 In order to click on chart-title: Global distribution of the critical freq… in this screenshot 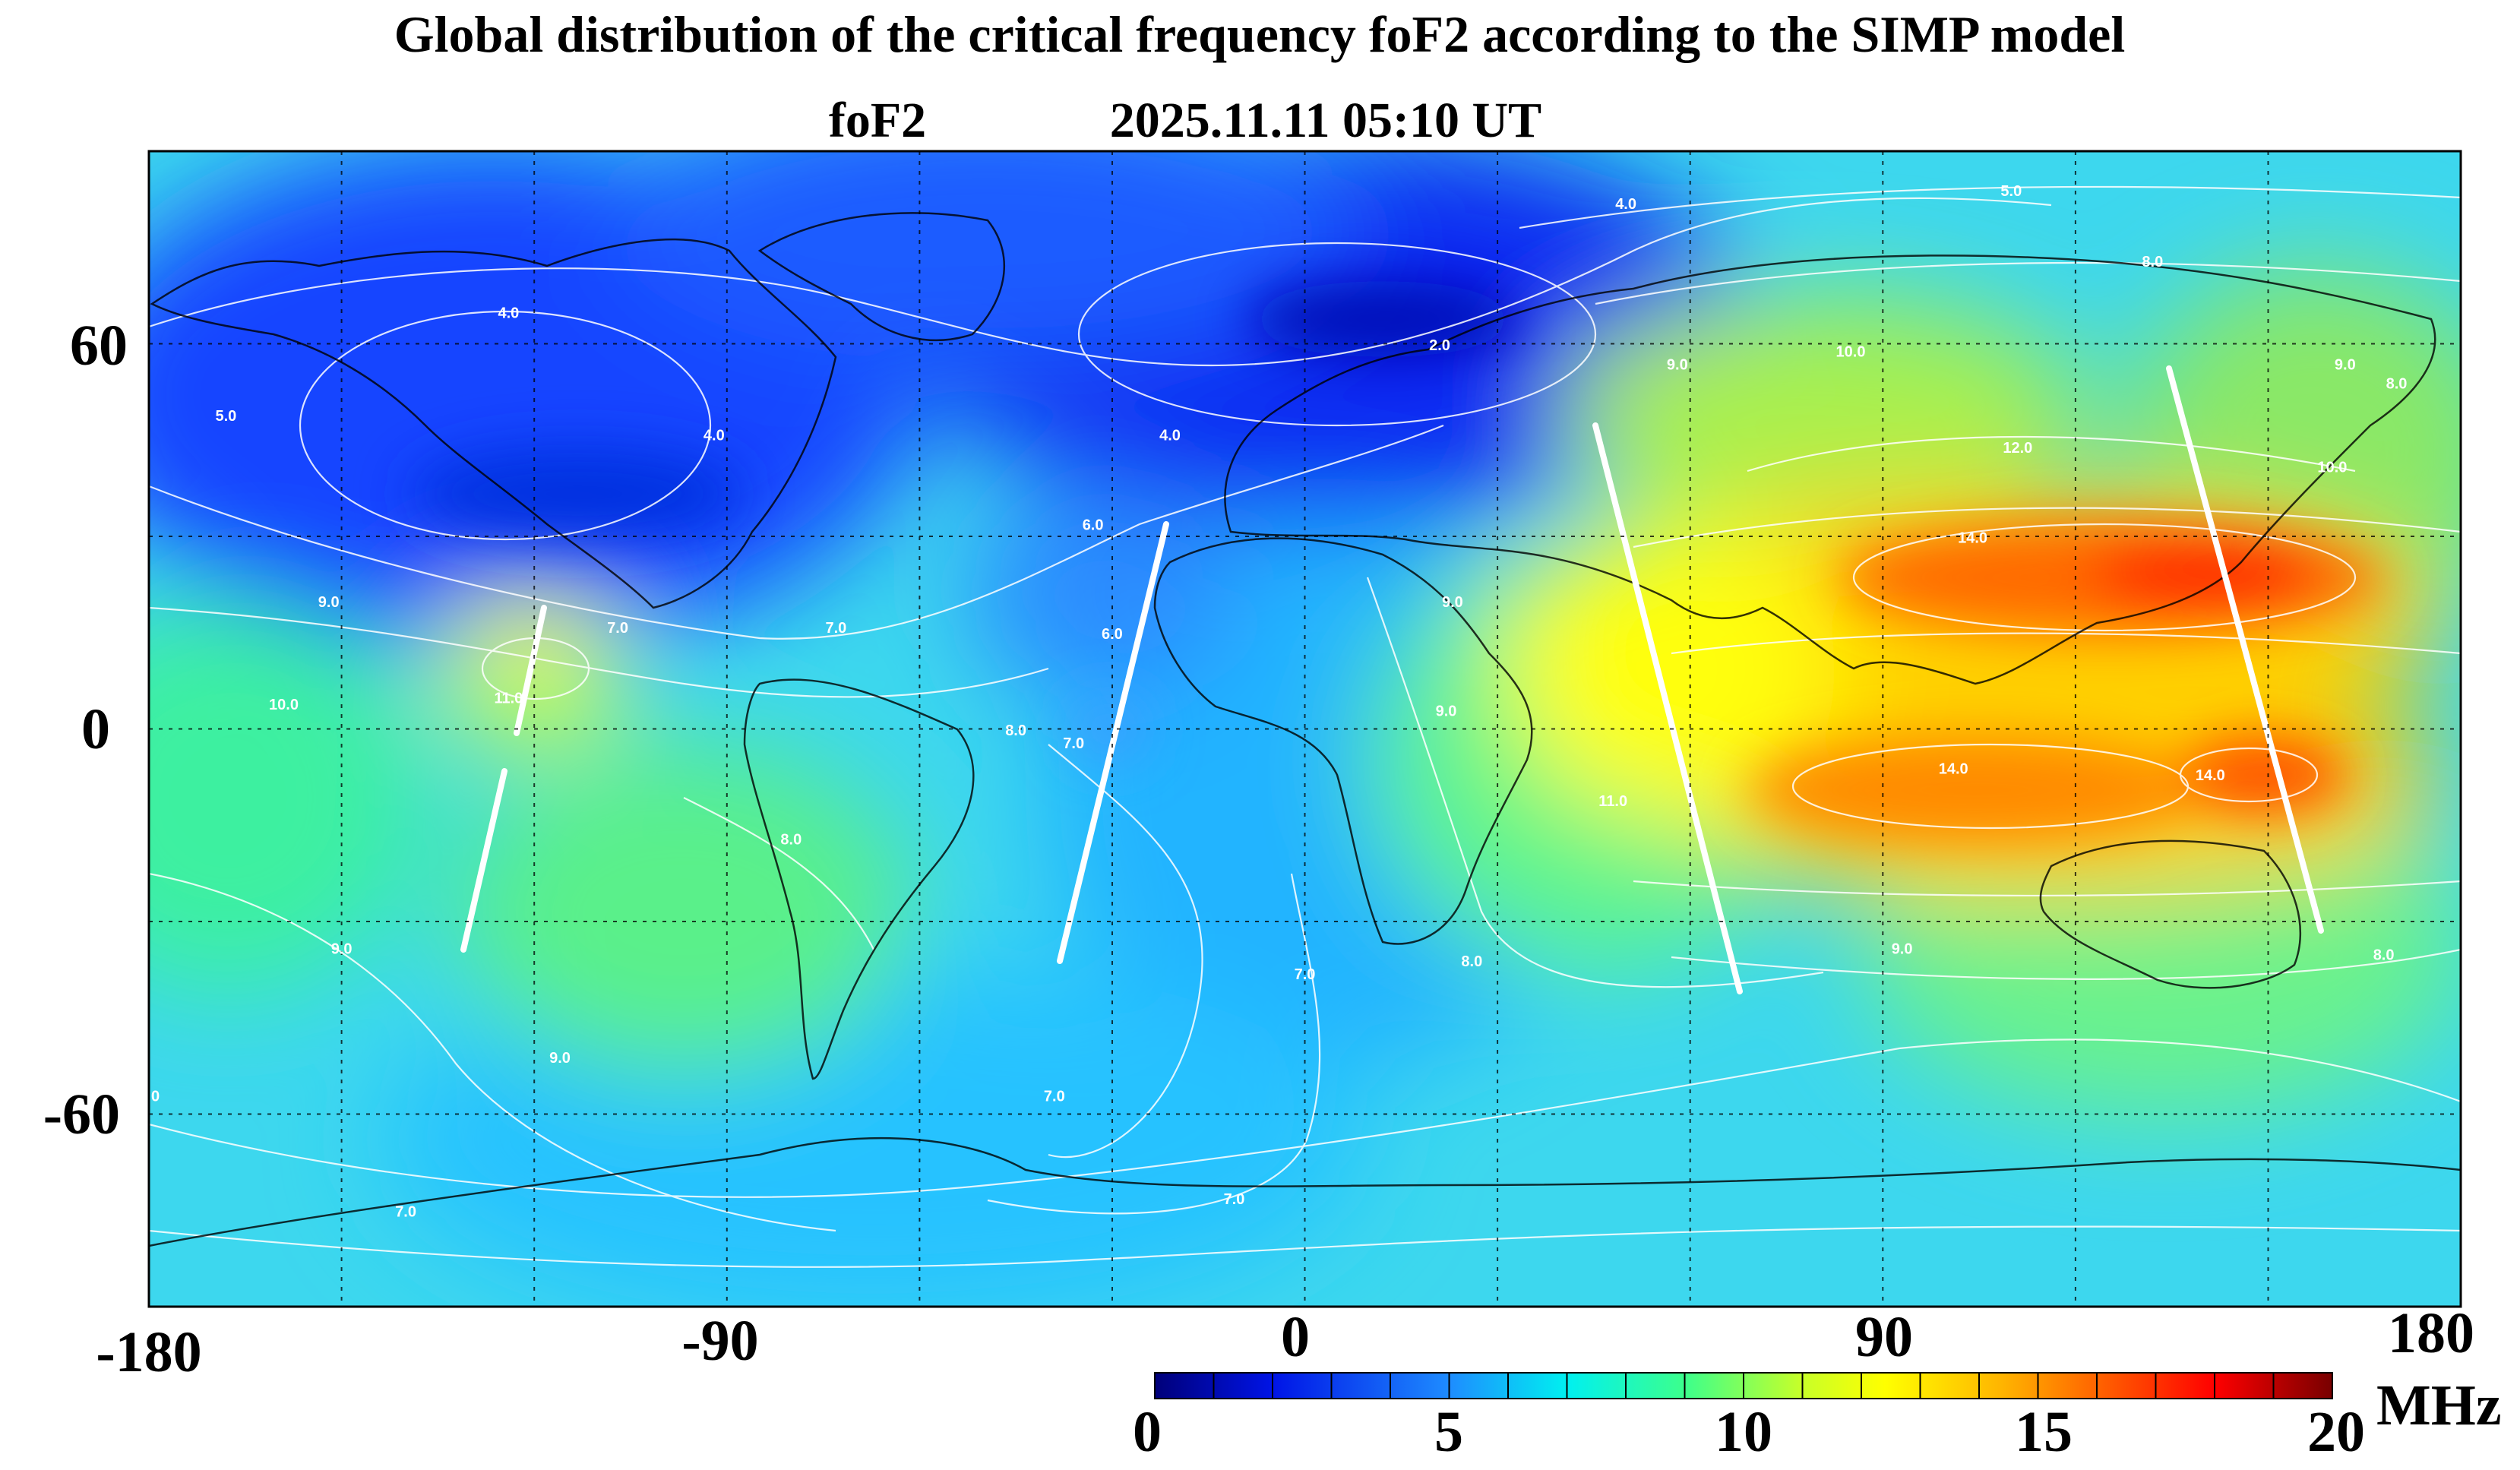, I will do `click(1259, 34)`.